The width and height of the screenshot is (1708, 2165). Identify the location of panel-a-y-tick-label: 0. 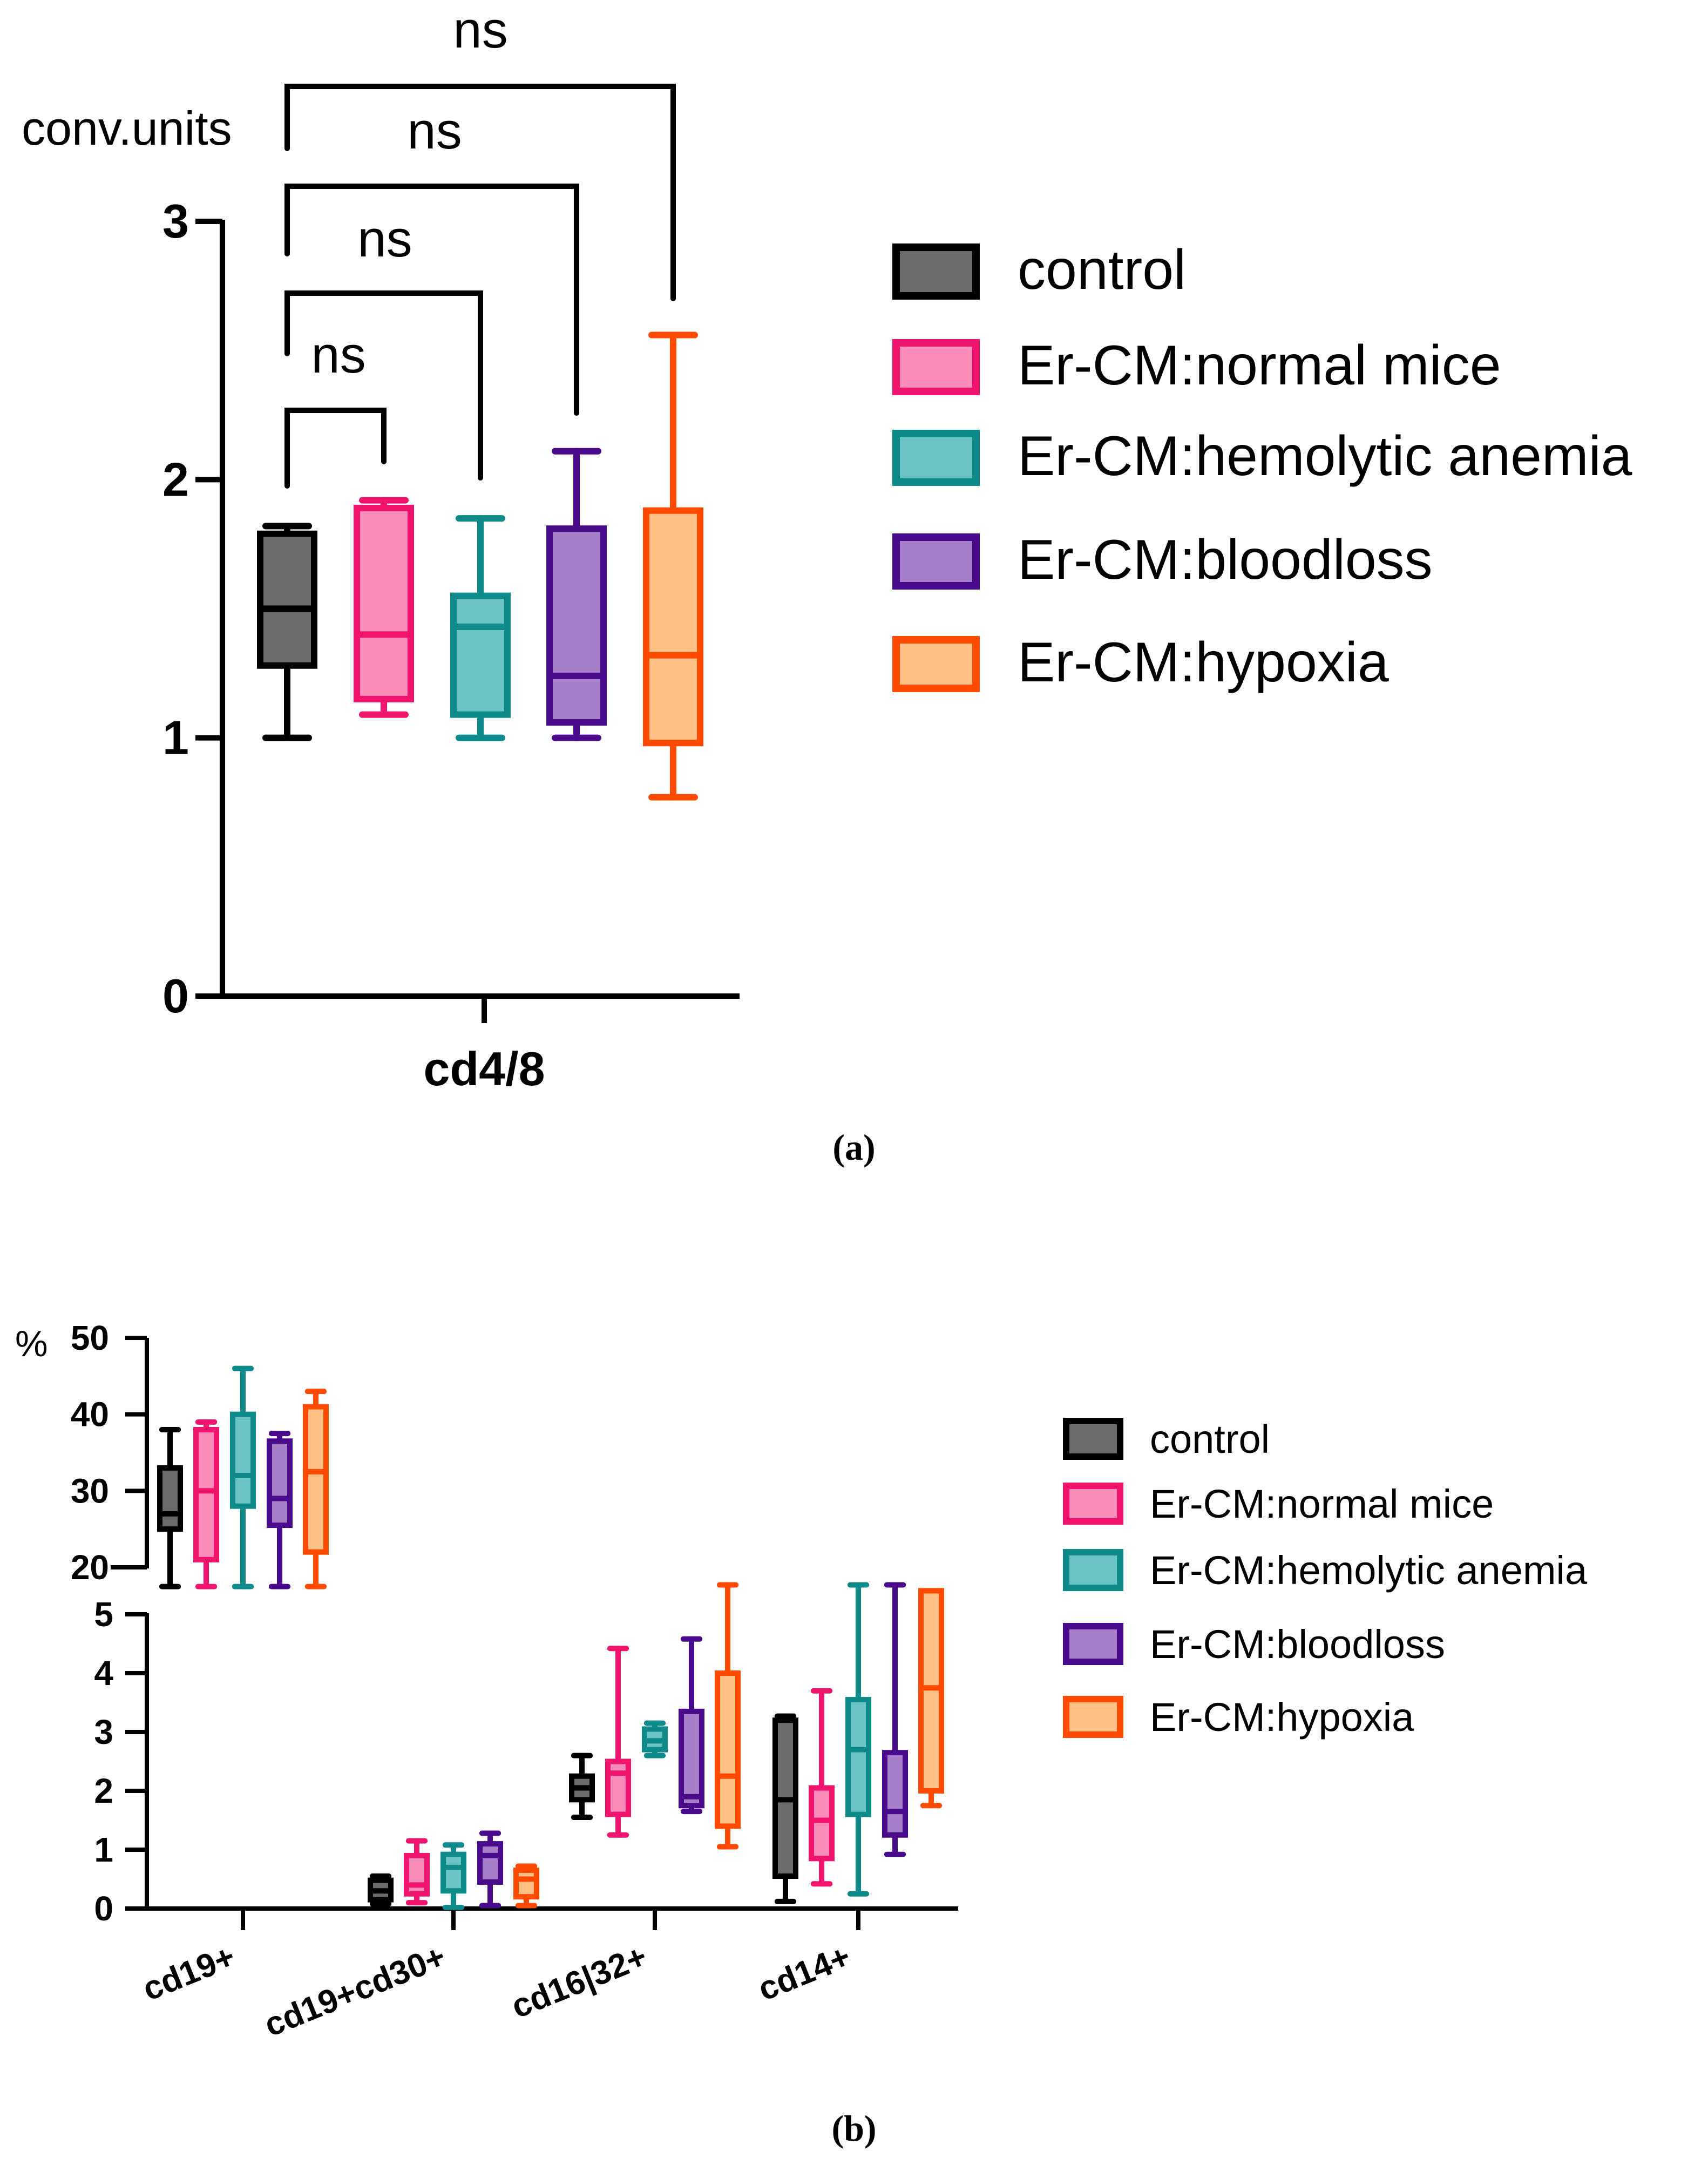
(175, 996).